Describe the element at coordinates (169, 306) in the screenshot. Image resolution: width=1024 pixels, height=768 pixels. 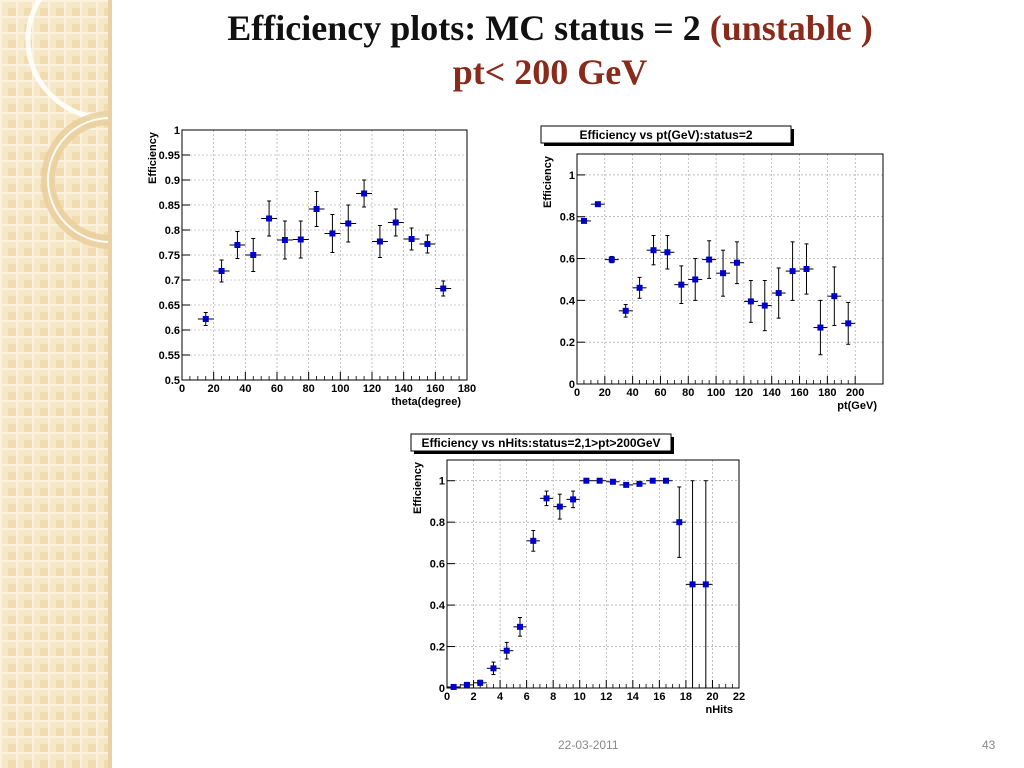
I see `y-tick-label: 0.65` at that location.